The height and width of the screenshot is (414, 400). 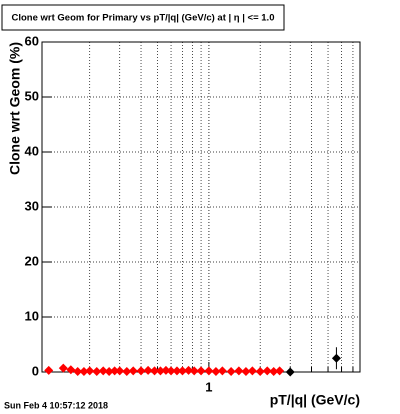 I want to click on y-tick-label: 40, so click(x=32, y=150).